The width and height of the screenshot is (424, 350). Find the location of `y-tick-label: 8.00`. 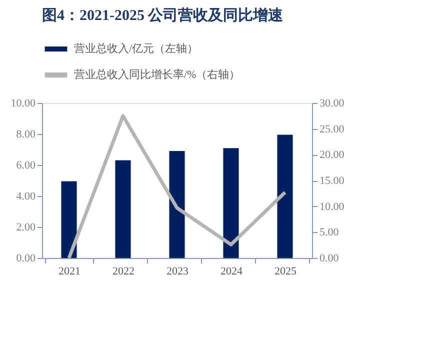

y-tick-label: 8.00 is located at coordinates (26, 134).